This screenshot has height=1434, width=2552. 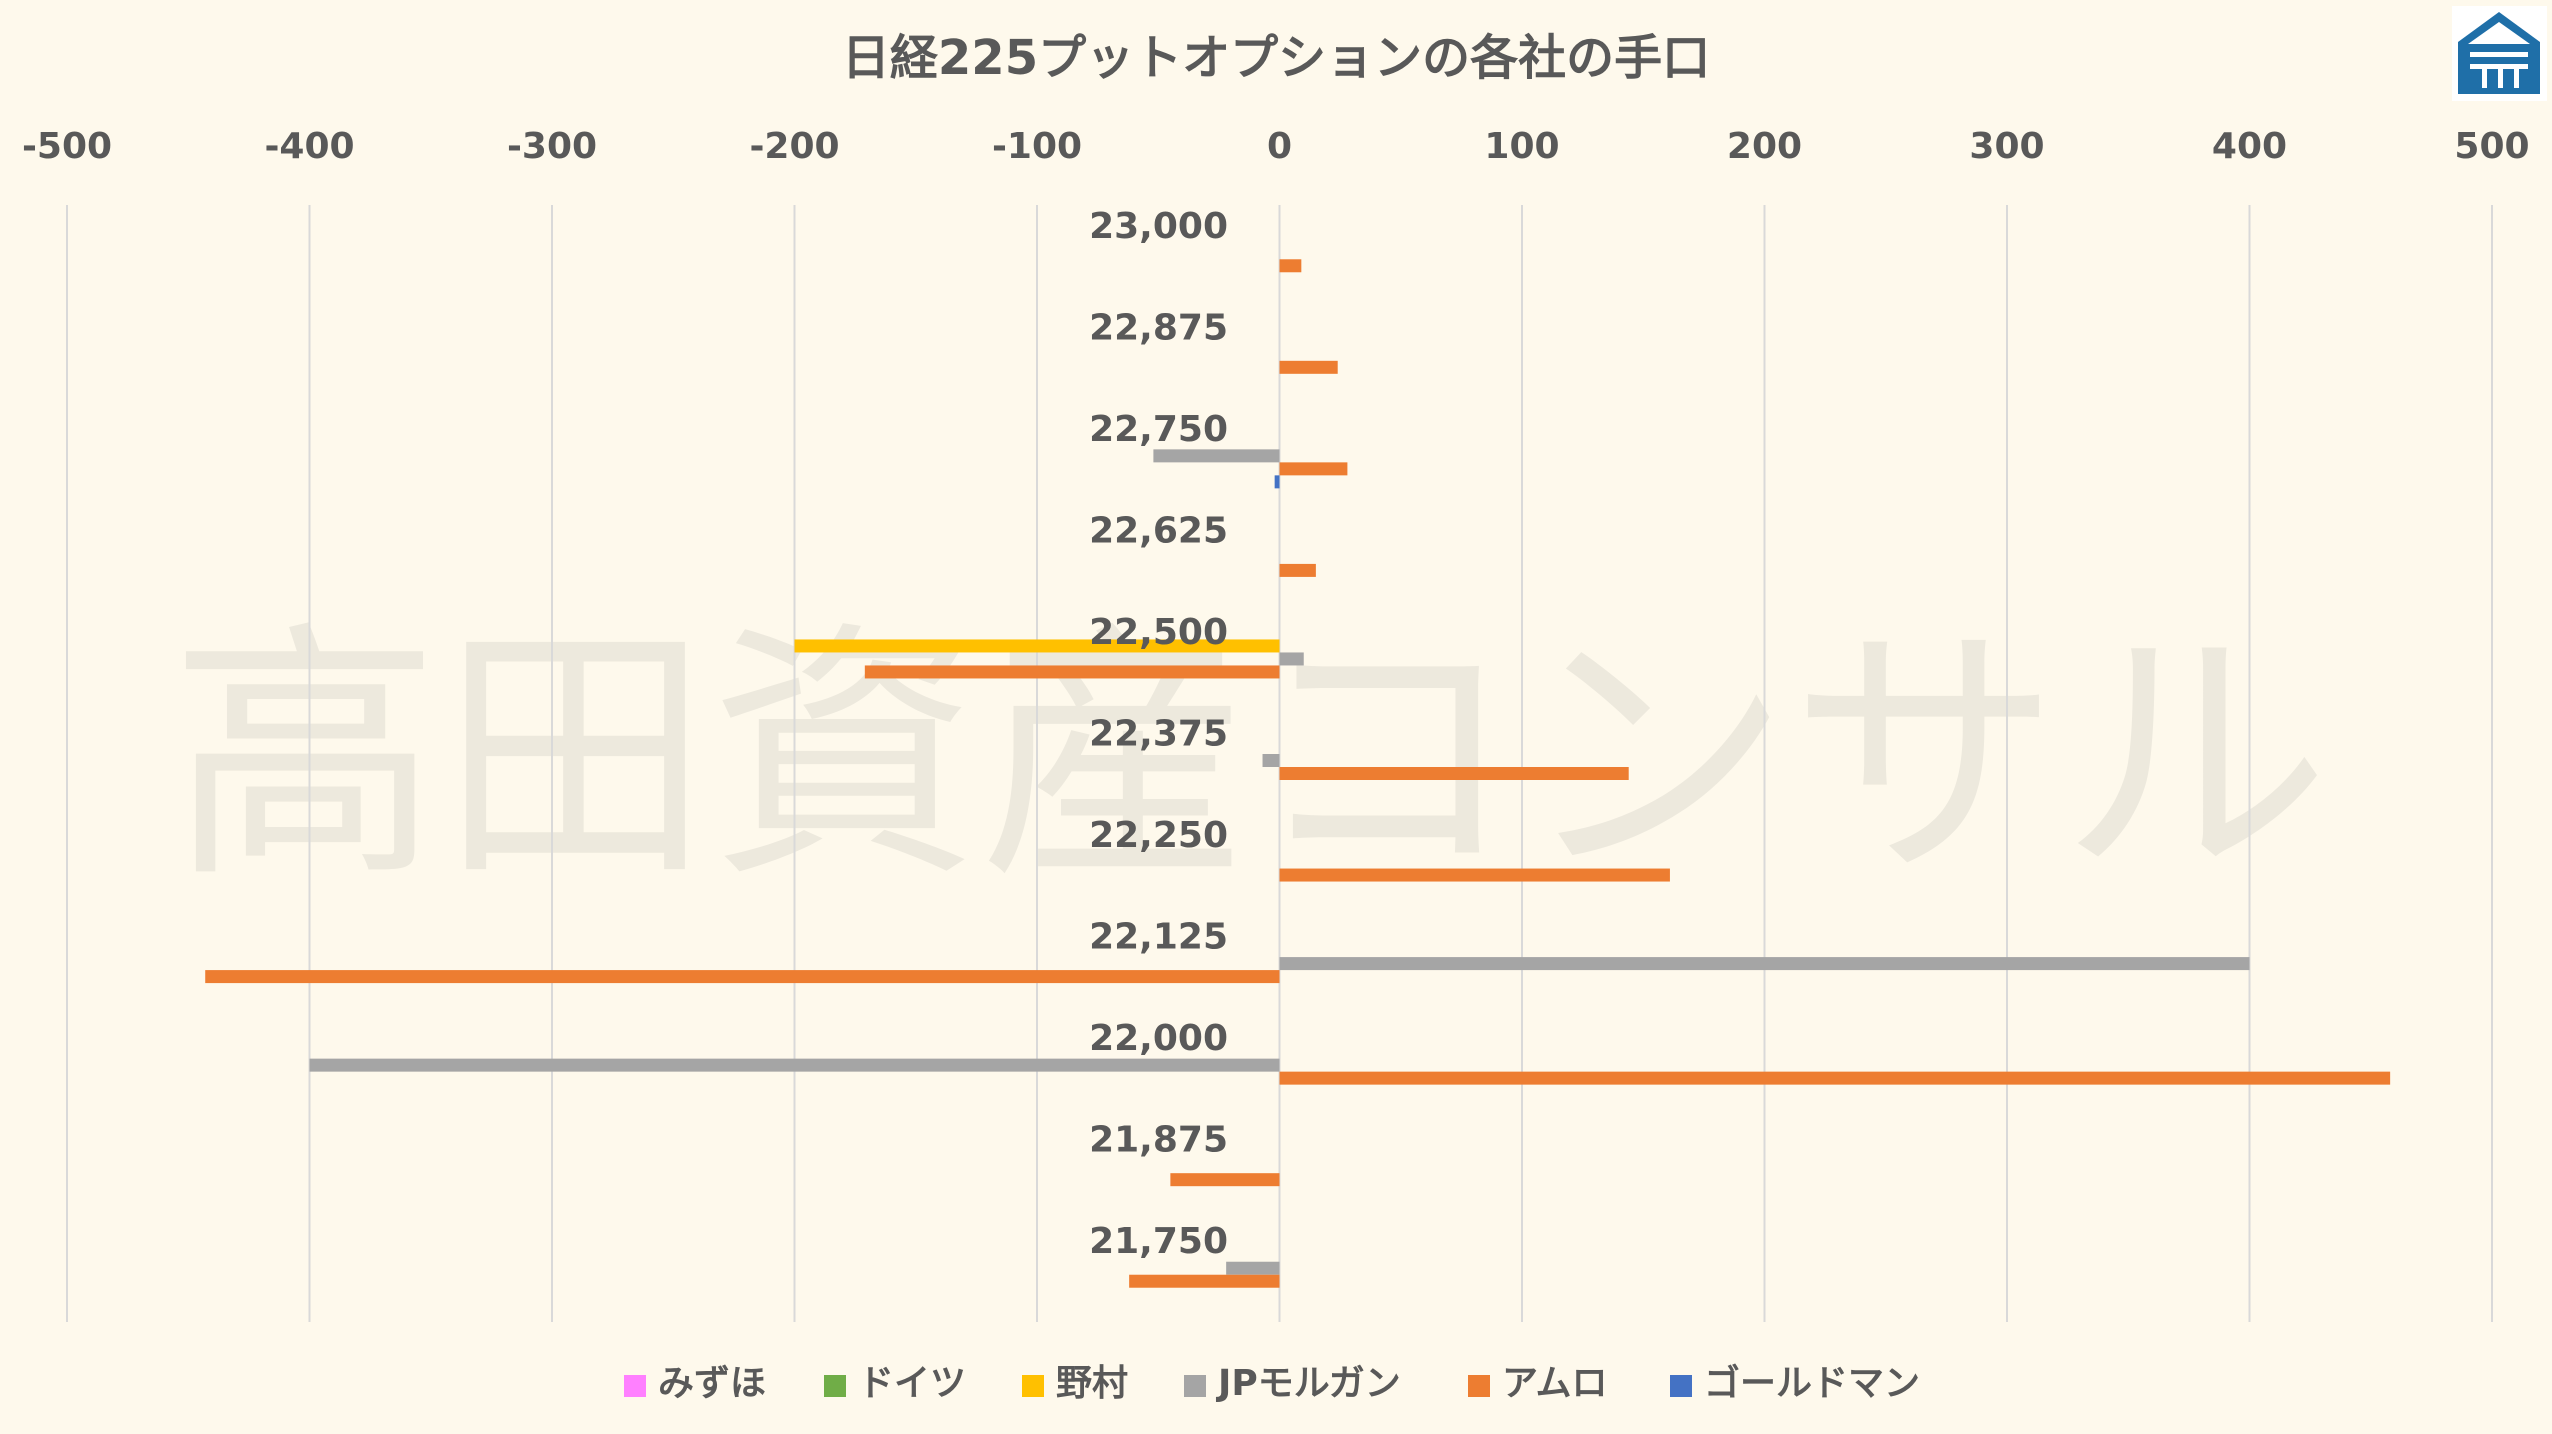 I want to click on x-tick-label: 200, so click(x=1764, y=146).